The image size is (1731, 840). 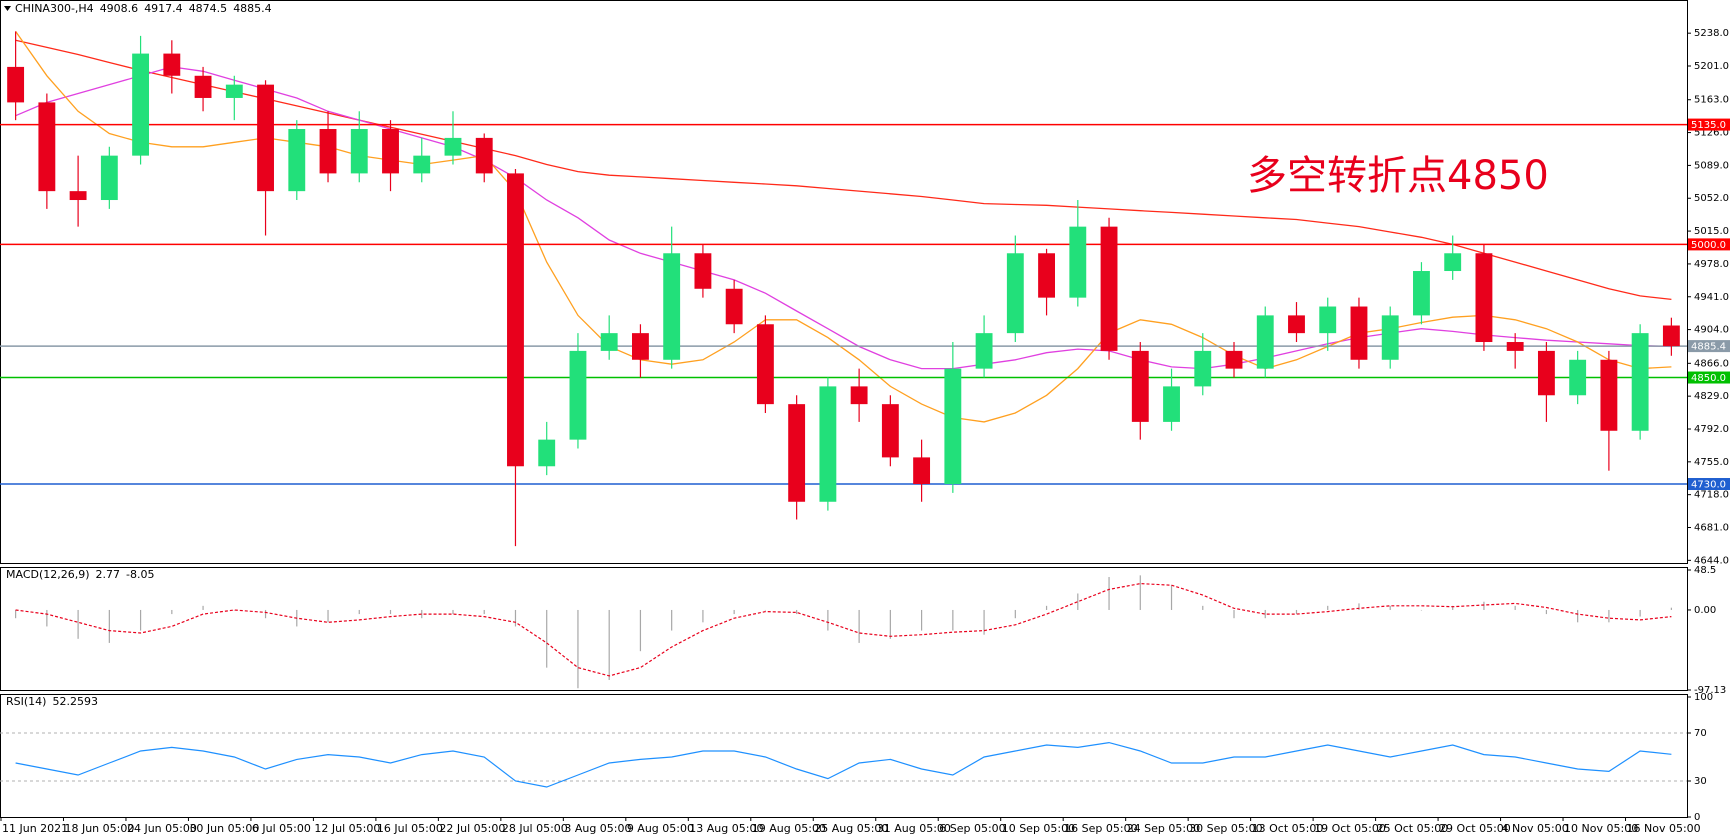 I want to click on y-tick-label: 0.00, so click(x=1705, y=610).